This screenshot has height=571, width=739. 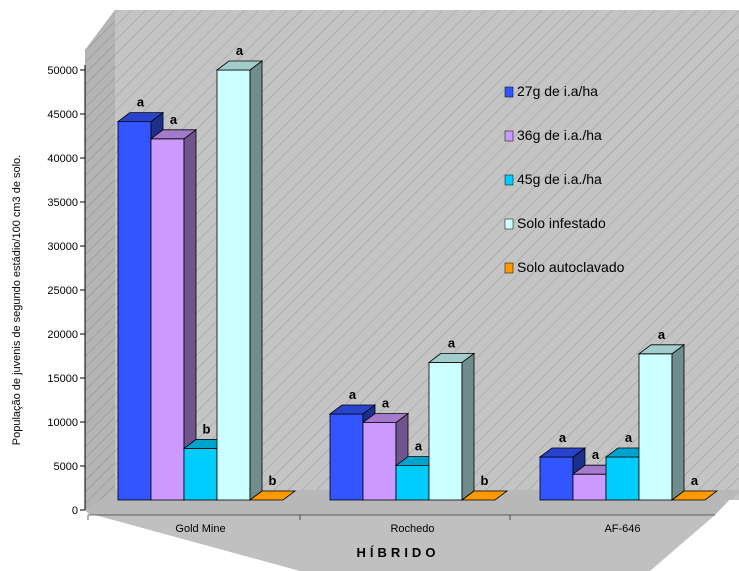 What do you see at coordinates (561, 223) in the screenshot?
I see `legend-label: Solo infestado` at bounding box center [561, 223].